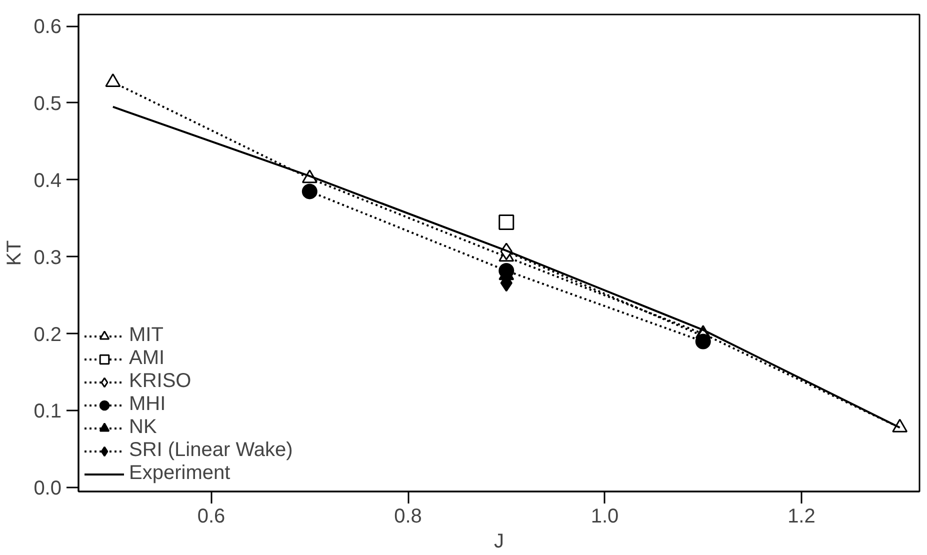 Image resolution: width=927 pixels, height=555 pixels. Describe the element at coordinates (48, 335) in the screenshot. I see `y-tick-label: 0.2` at that location.